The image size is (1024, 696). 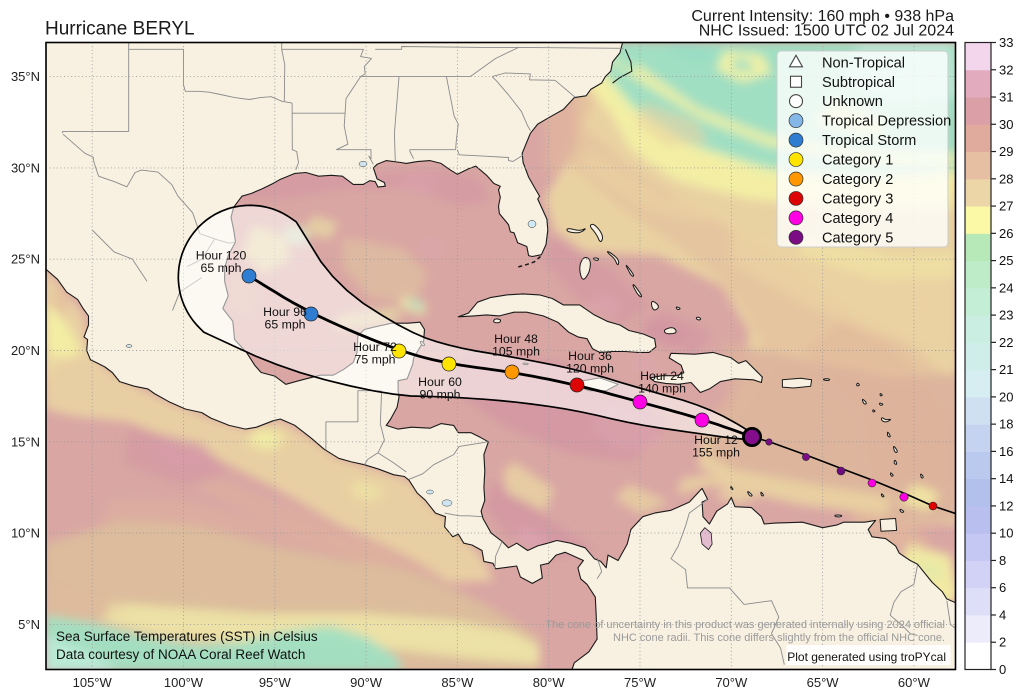 What do you see at coordinates (1006, 233) in the screenshot?
I see `svg-text: 26` at bounding box center [1006, 233].